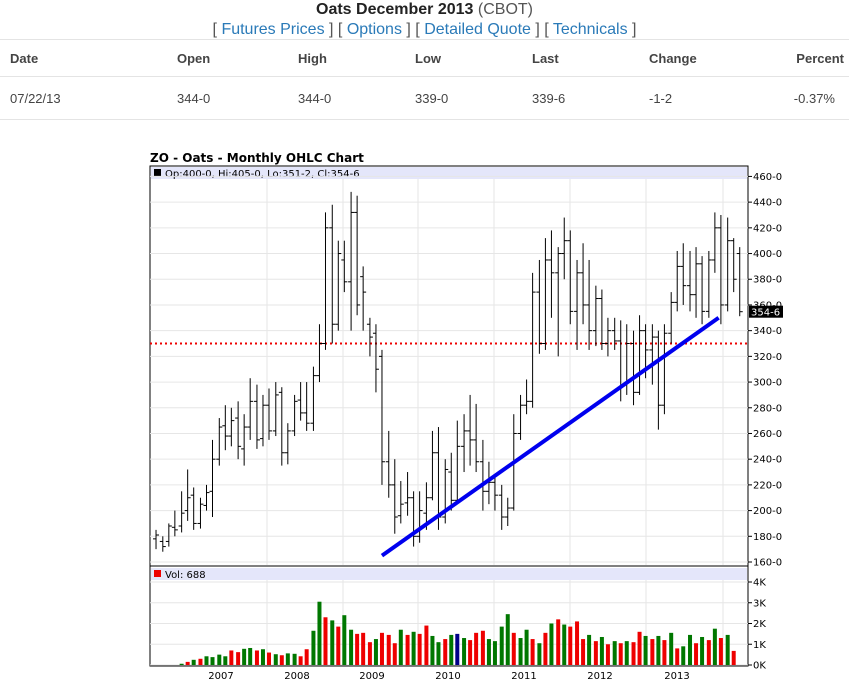 Image resolution: width=849 pixels, height=698 pixels. Describe the element at coordinates (590, 29) in the screenshot. I see `technicals-link: Technicals` at that location.